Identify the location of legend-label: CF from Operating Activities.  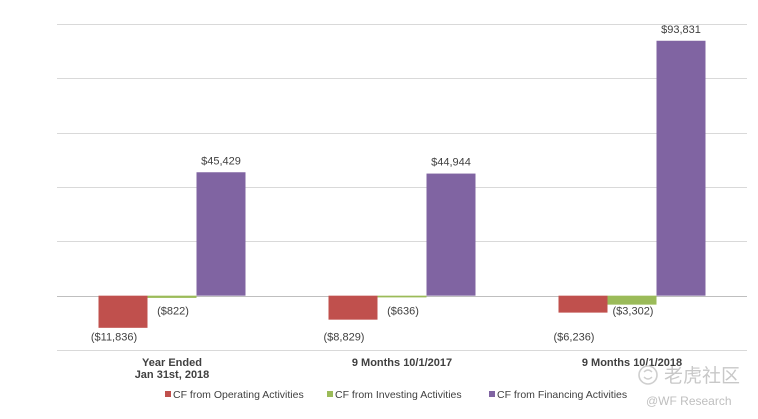
(238, 395).